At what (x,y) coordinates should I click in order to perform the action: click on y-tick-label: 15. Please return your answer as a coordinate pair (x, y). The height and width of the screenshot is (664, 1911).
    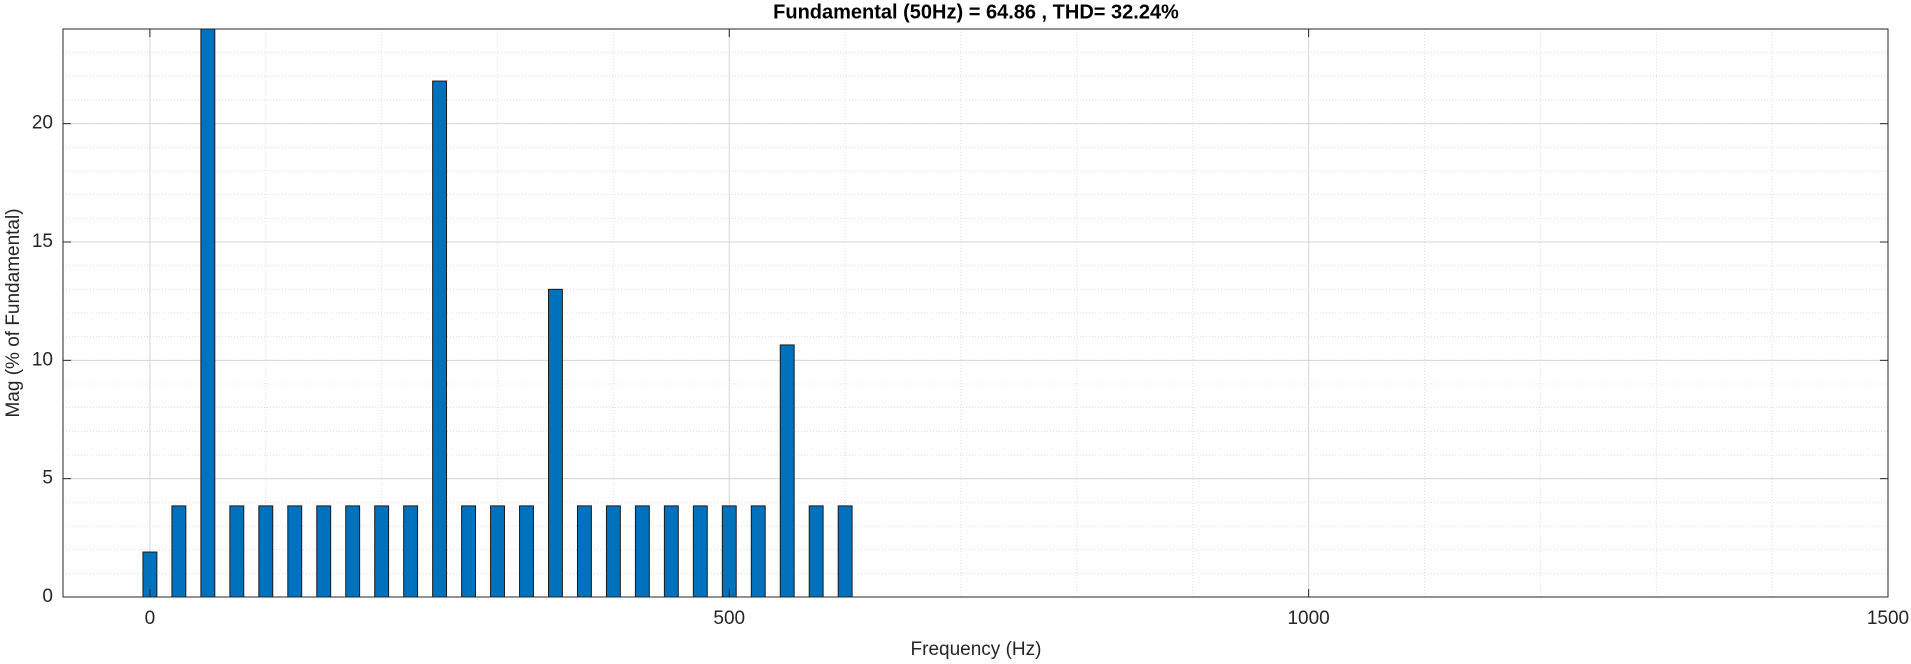
    Looking at the image, I should click on (42, 241).